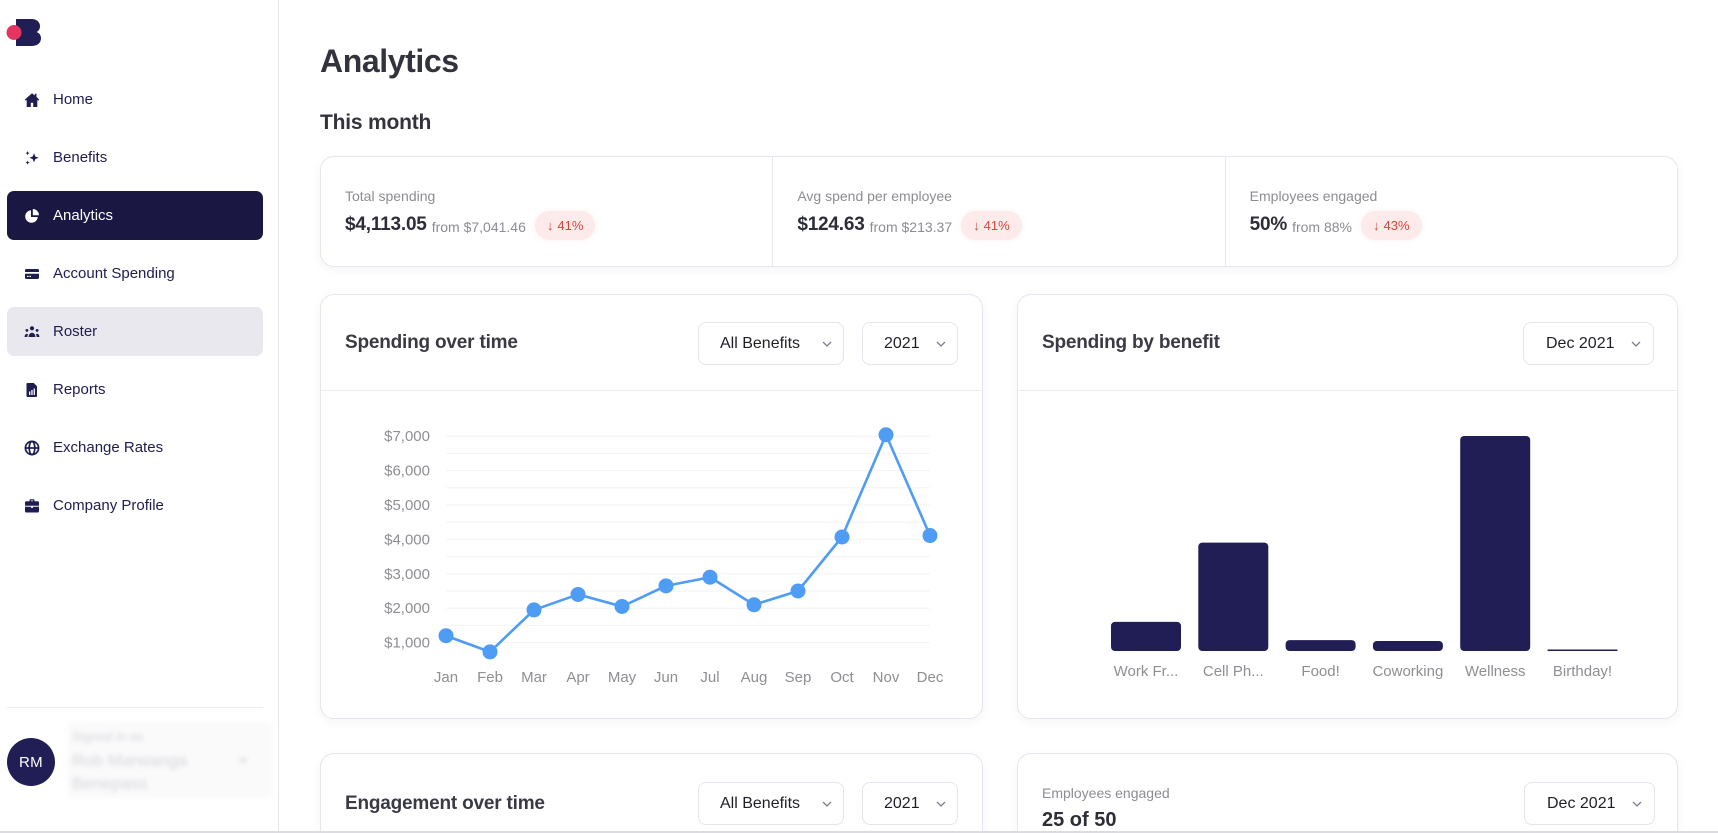  I want to click on card-title: Spending over time, so click(431, 342).